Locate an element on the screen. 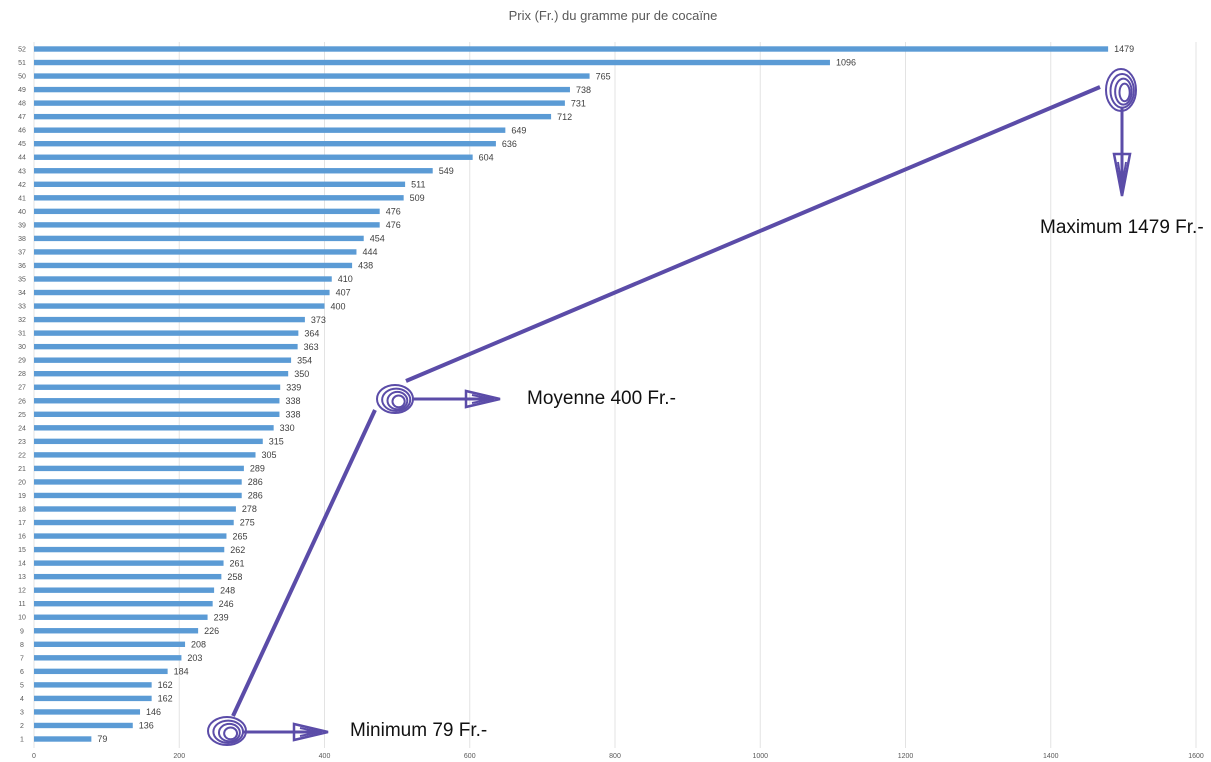 This screenshot has width=1211, height=762. category-label: 45 is located at coordinates (22, 144).